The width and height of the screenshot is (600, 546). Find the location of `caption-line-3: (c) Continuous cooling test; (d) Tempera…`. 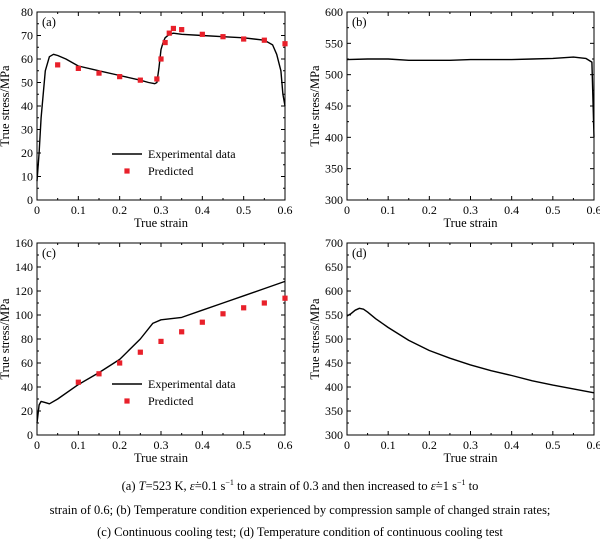

caption-line-3: (c) Continuous cooling test; (d) Tempera… is located at coordinates (300, 532).